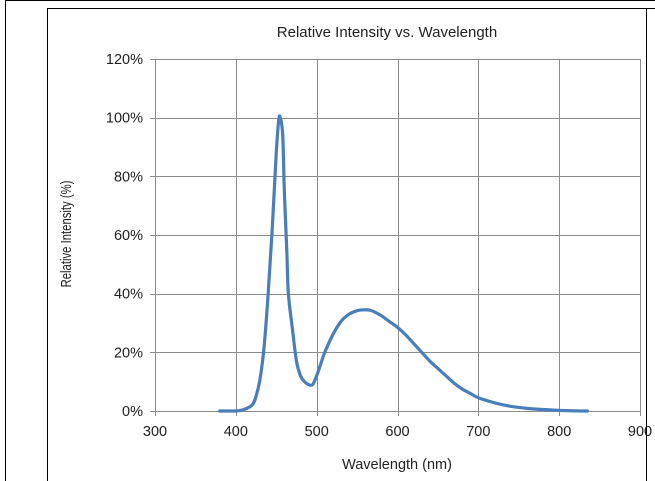  I want to click on y-tick-label: 0%, so click(132, 412).